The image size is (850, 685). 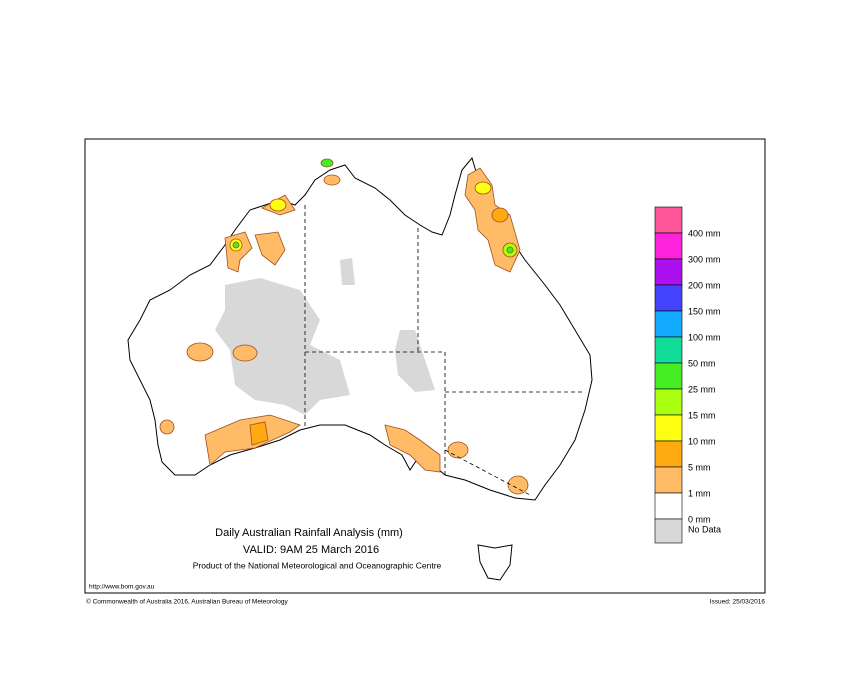 I want to click on valid-date: VALID: 9AM 25 March 2016, so click(x=311, y=550).